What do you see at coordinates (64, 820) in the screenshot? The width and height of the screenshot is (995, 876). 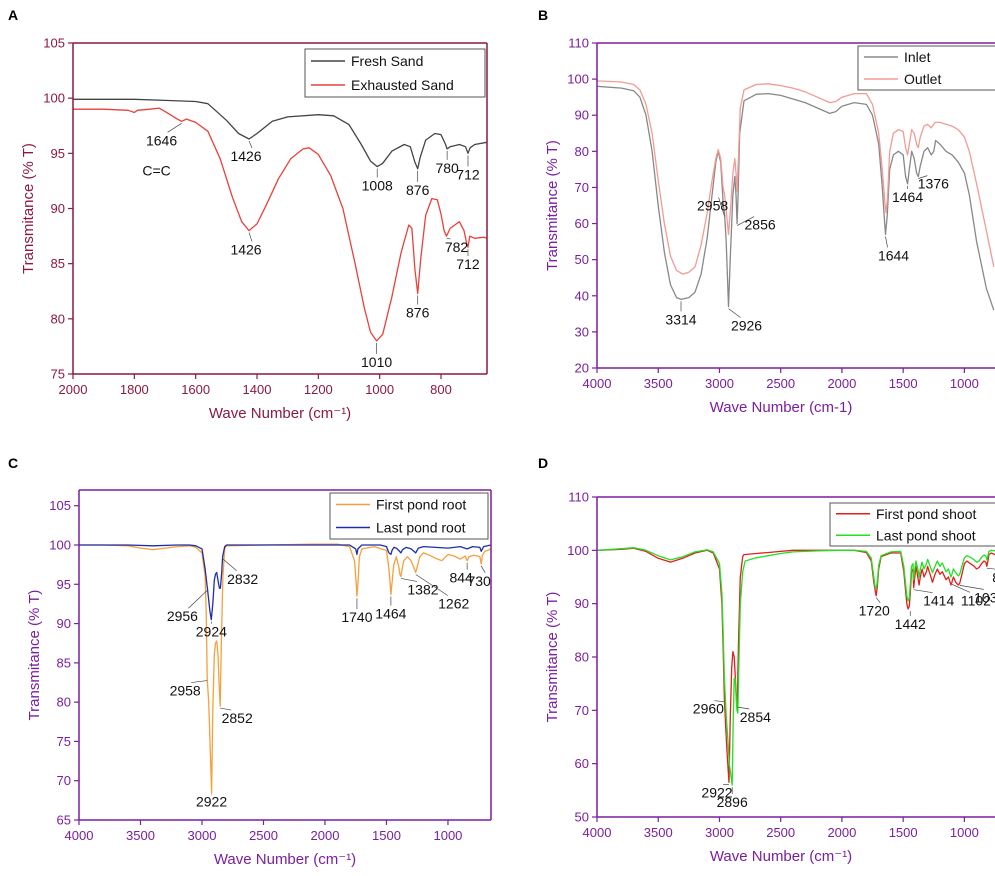 I see `y-tick-label: 65` at bounding box center [64, 820].